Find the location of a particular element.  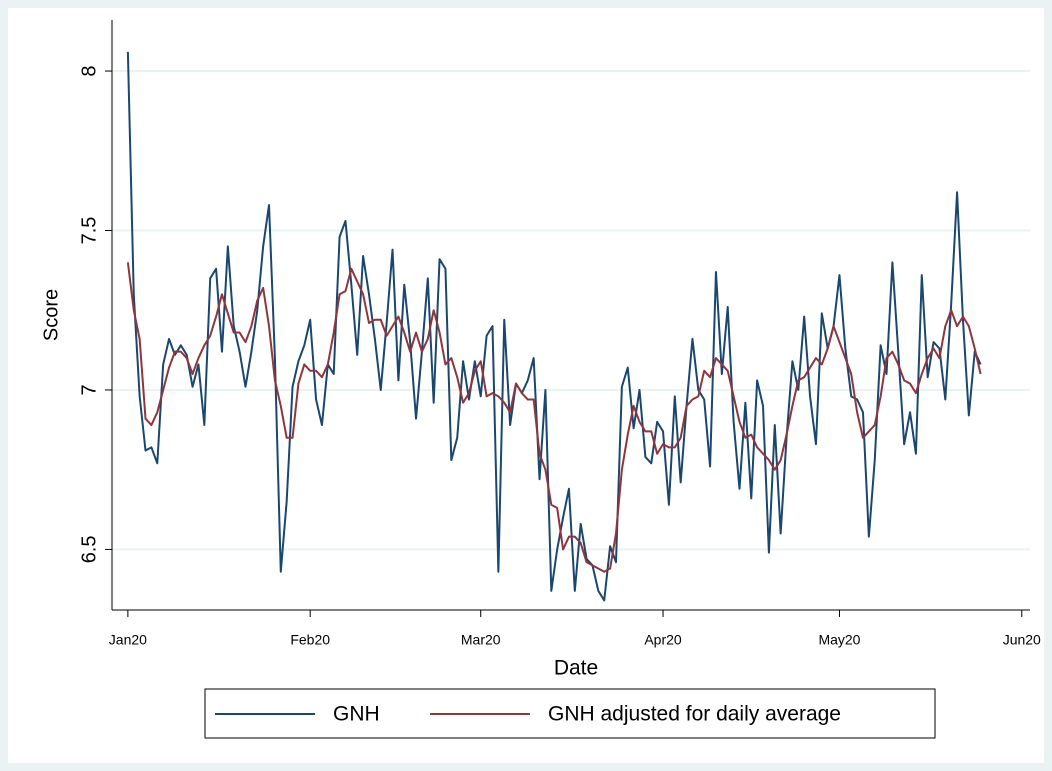

legend-box is located at coordinates (570, 713).